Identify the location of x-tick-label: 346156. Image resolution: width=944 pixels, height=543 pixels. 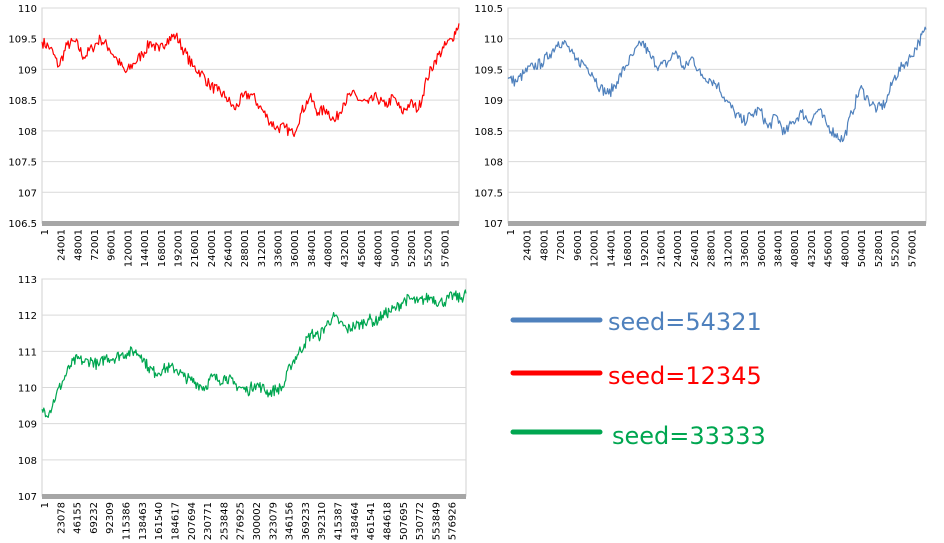
(290, 521).